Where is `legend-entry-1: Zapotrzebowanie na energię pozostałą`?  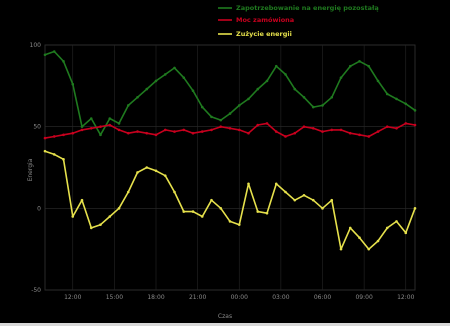 legend-entry-1: Zapotrzebowanie na energię pozostałą is located at coordinates (307, 8).